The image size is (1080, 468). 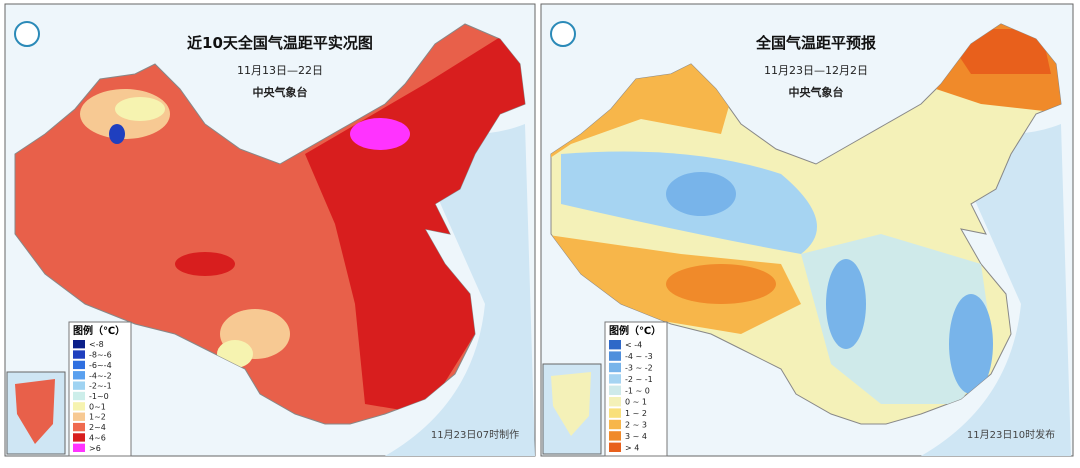 What do you see at coordinates (636, 413) in the screenshot?
I see `legend-label: 1 ~ 2` at bounding box center [636, 413].